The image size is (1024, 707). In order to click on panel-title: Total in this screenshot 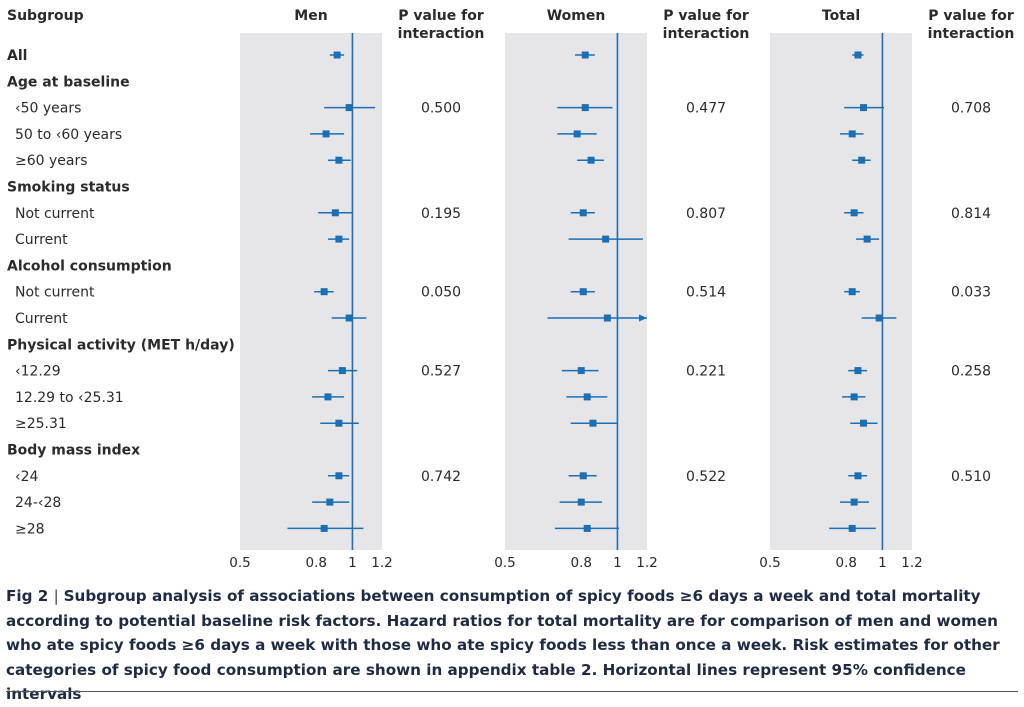, I will do `click(841, 16)`.